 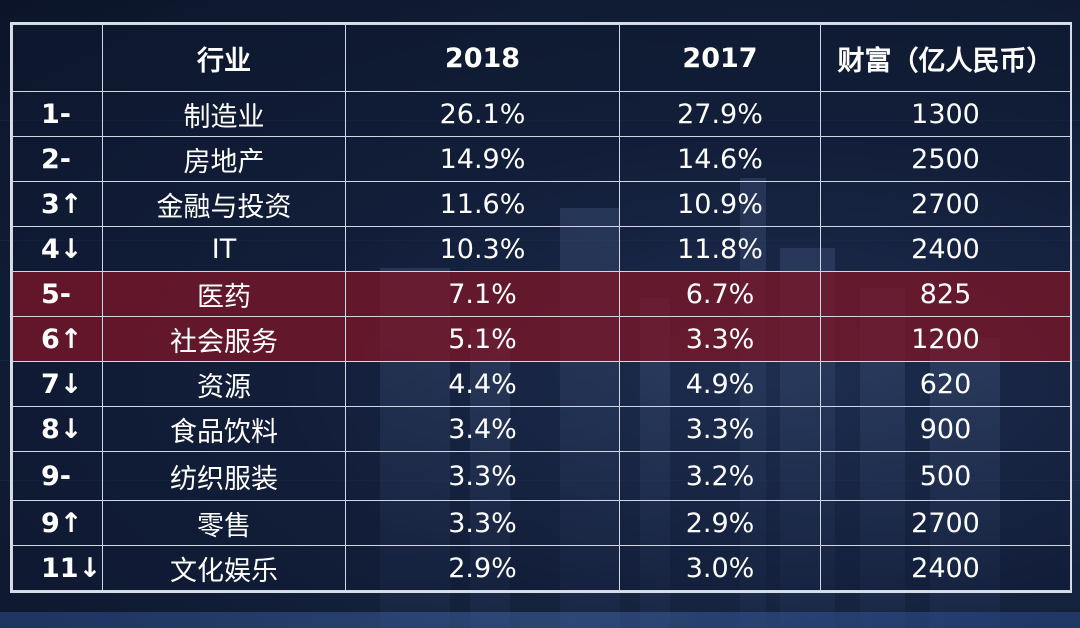 I want to click on industry-cell: 文化娱乐, so click(x=224, y=568).